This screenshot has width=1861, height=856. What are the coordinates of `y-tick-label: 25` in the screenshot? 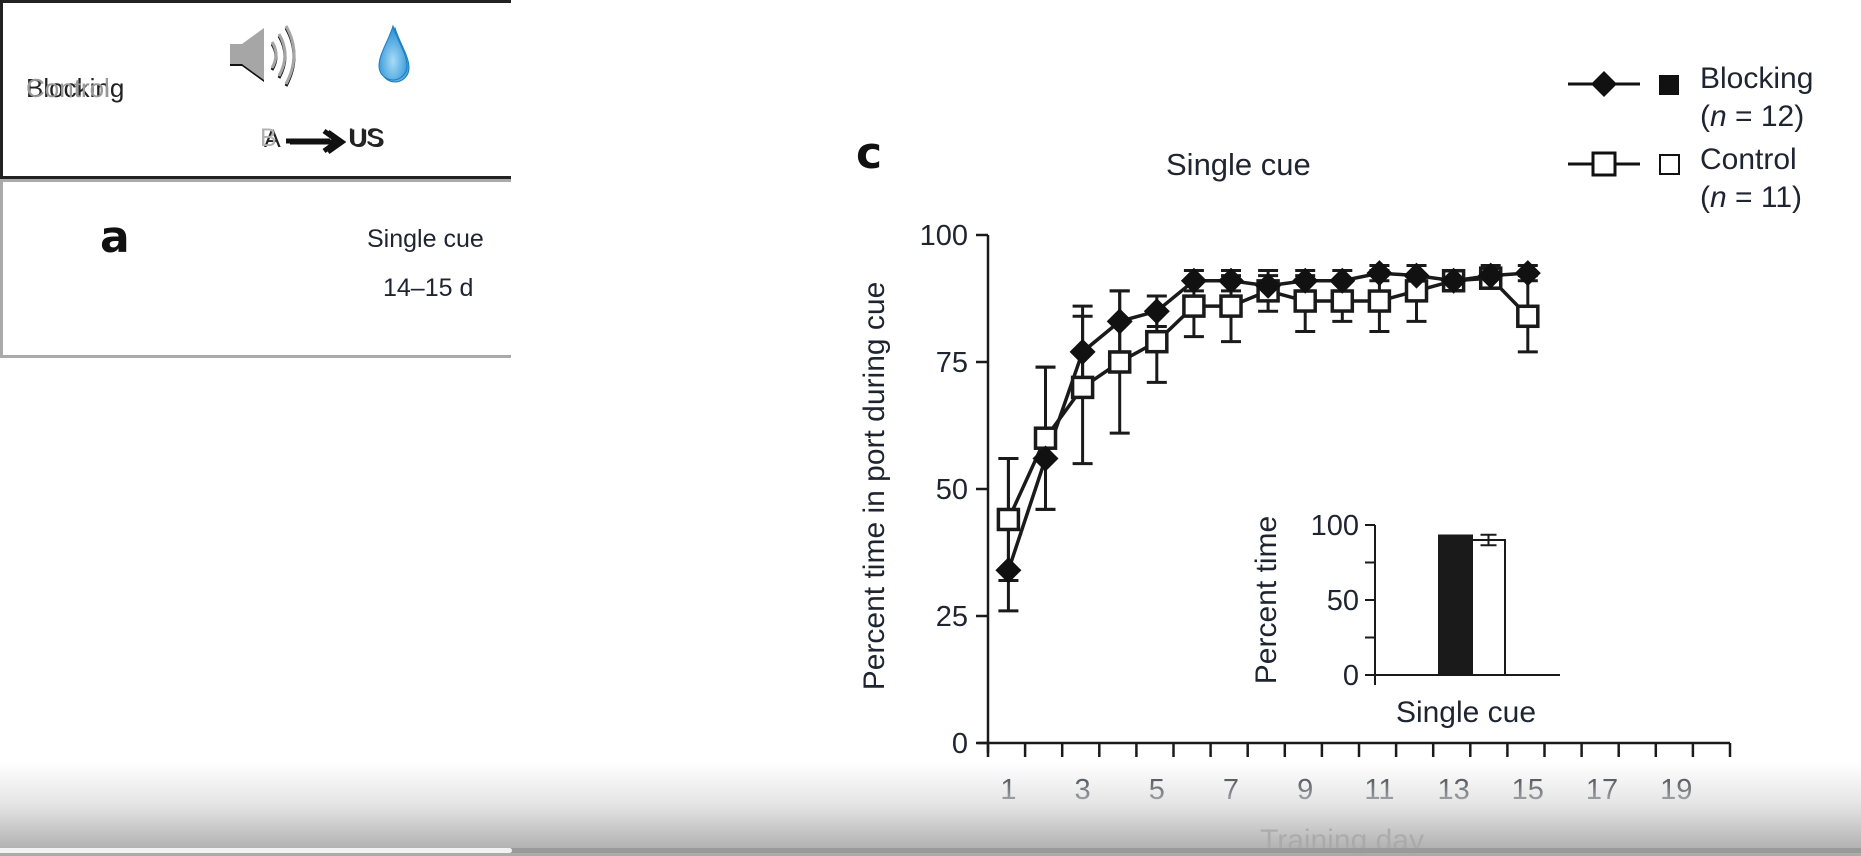 It's located at (952, 617).